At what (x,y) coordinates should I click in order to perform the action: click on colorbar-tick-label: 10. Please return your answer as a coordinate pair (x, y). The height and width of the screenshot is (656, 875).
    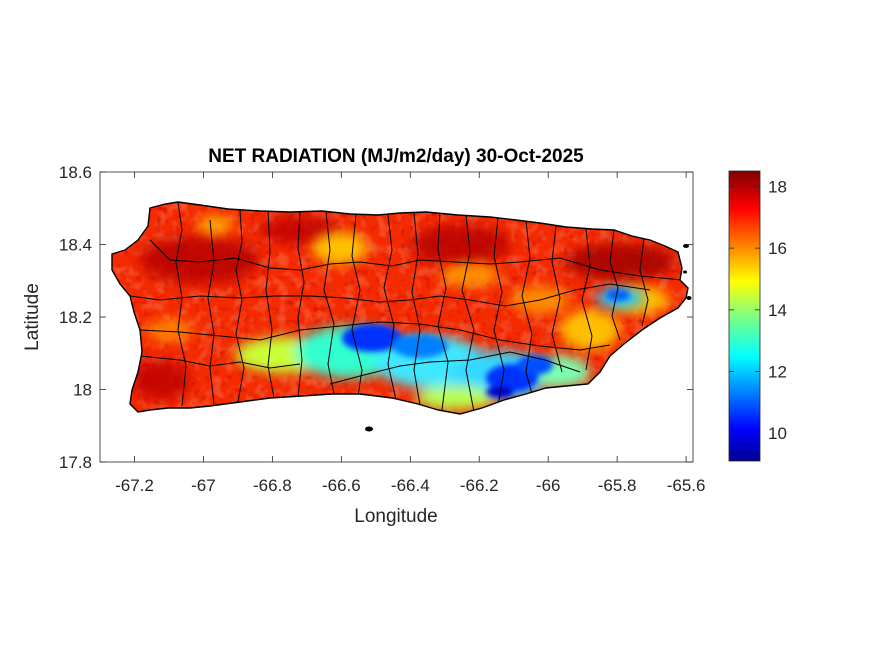
    Looking at the image, I should click on (777, 433).